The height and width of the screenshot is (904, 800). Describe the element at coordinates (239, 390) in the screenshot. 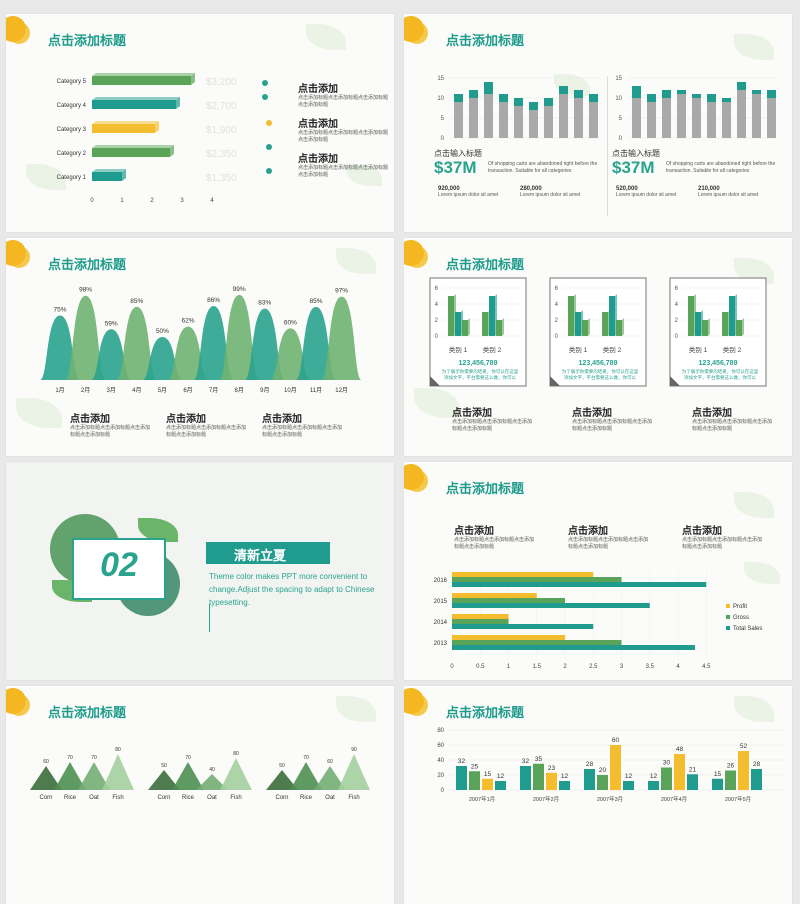

I see `category-label: 8月` at that location.